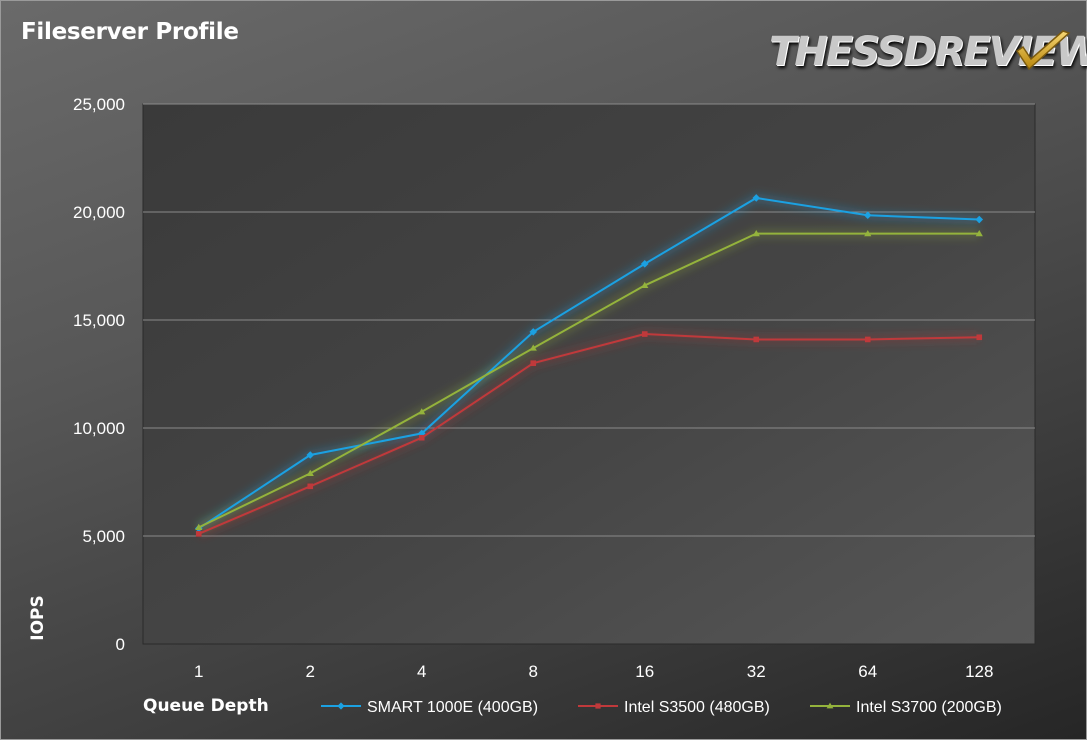  I want to click on y-tick-label: 10,000, so click(99, 428).